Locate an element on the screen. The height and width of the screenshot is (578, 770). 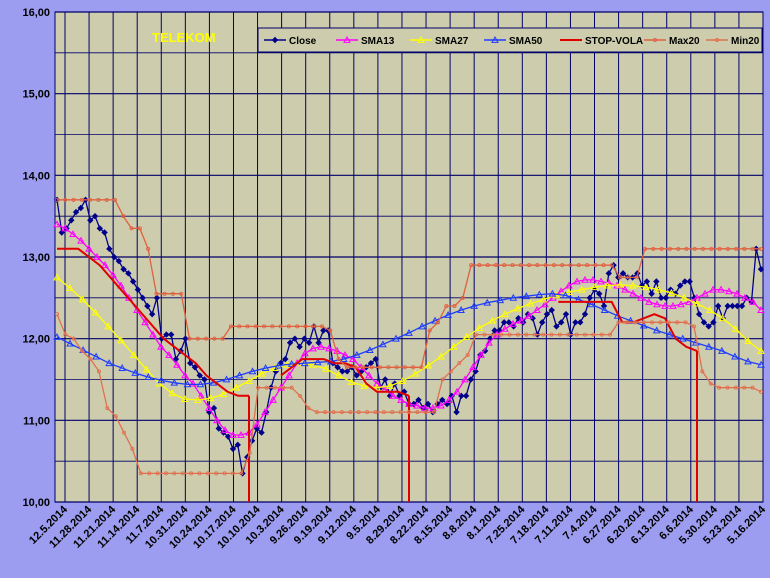
legend-marker is located at coordinates (717, 40).